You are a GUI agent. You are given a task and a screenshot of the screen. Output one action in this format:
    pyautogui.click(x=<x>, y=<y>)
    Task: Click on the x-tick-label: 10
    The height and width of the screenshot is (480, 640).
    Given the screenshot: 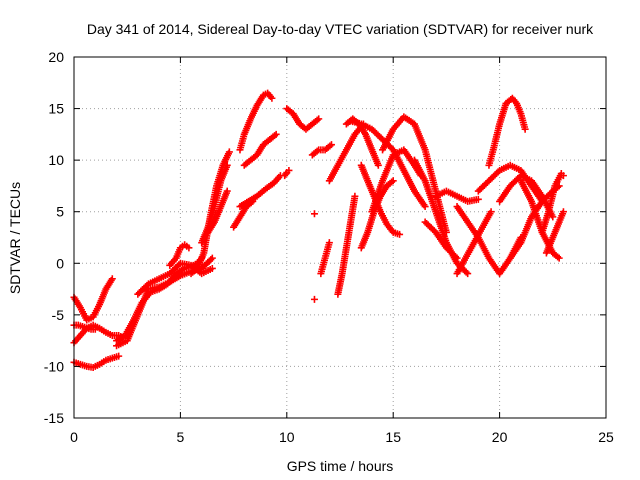 What is the action you would take?
    pyautogui.click(x=287, y=437)
    